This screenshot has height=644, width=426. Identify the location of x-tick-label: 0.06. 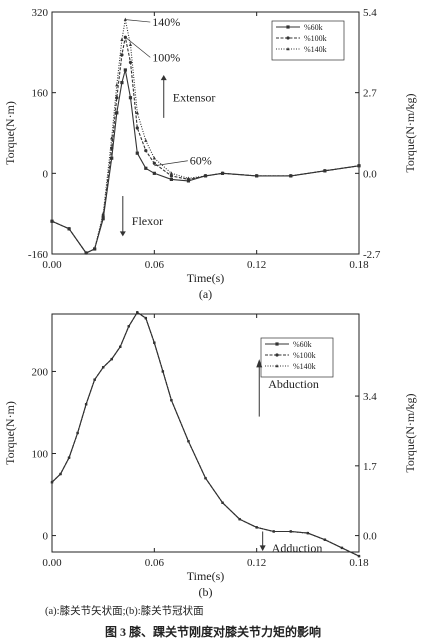
(155, 265).